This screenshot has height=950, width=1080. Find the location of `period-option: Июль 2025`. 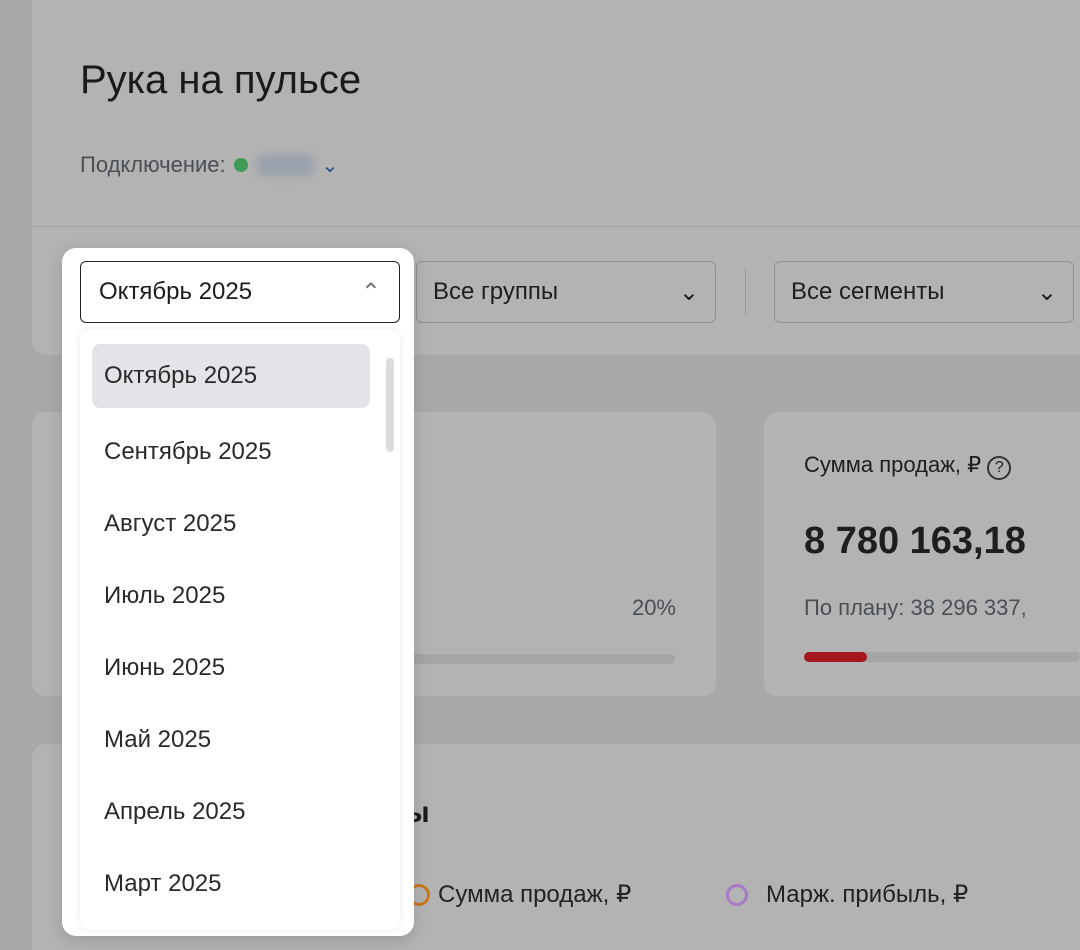

period-option: Июль 2025 is located at coordinates (165, 595).